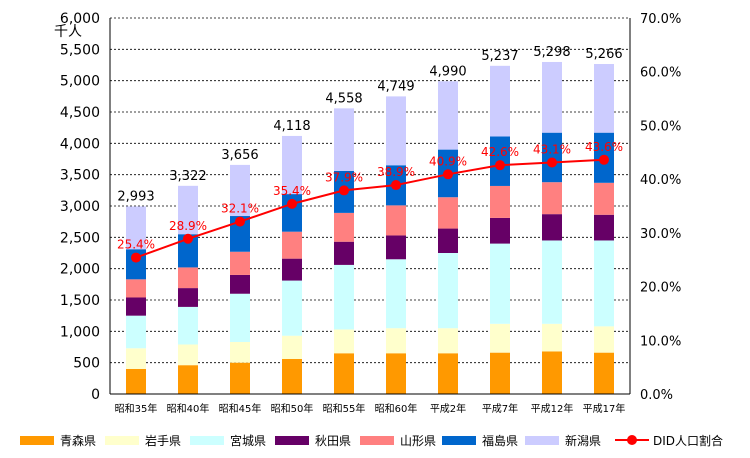  Describe the element at coordinates (80, 270) in the screenshot. I see `y-left-tick-label: 2,000` at that location.